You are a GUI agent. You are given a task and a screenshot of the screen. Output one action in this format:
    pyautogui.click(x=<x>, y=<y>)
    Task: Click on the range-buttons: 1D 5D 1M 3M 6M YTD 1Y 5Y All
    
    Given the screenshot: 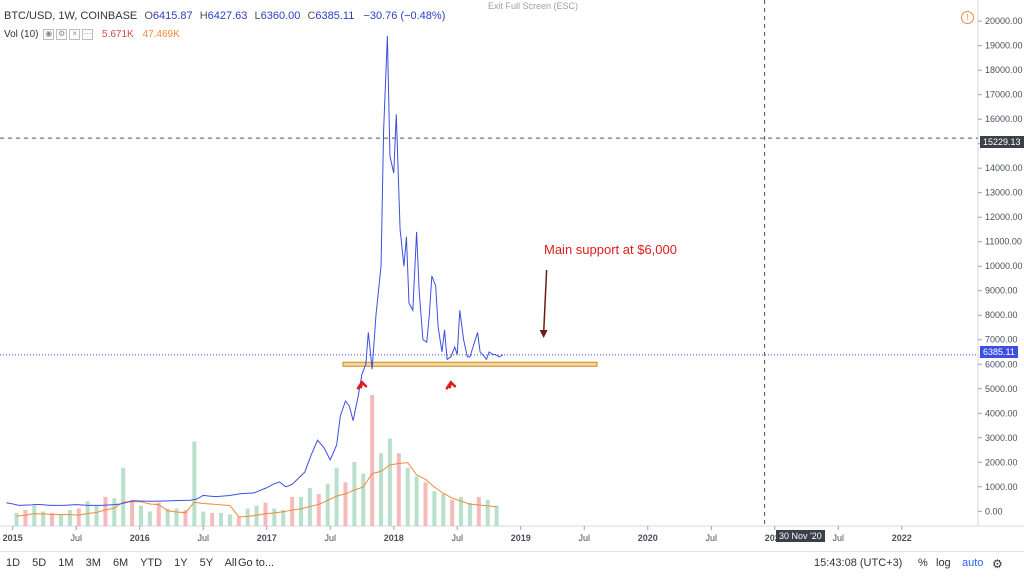 What is the action you would take?
    pyautogui.click(x=126, y=563)
    